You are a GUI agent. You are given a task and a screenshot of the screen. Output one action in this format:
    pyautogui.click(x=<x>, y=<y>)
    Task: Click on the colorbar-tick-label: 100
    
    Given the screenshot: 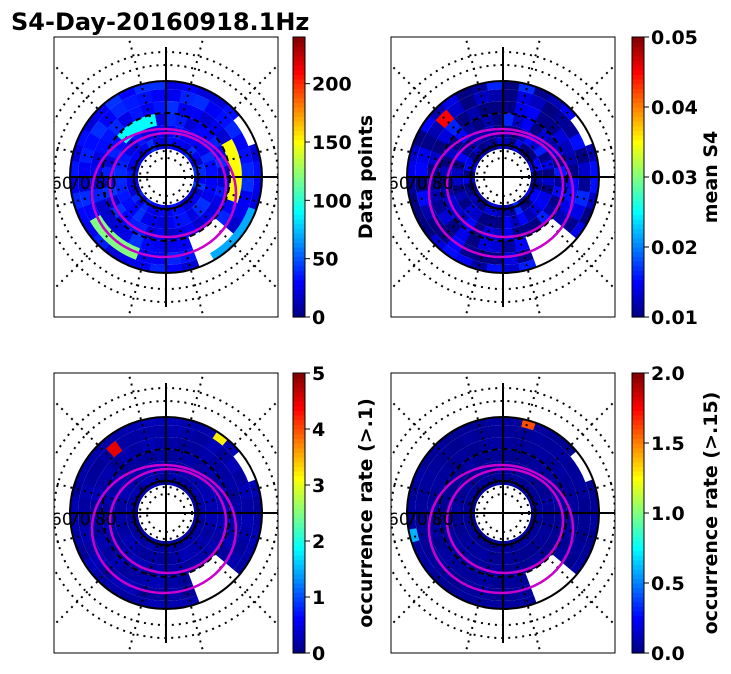 What is the action you would take?
    pyautogui.click(x=332, y=201)
    